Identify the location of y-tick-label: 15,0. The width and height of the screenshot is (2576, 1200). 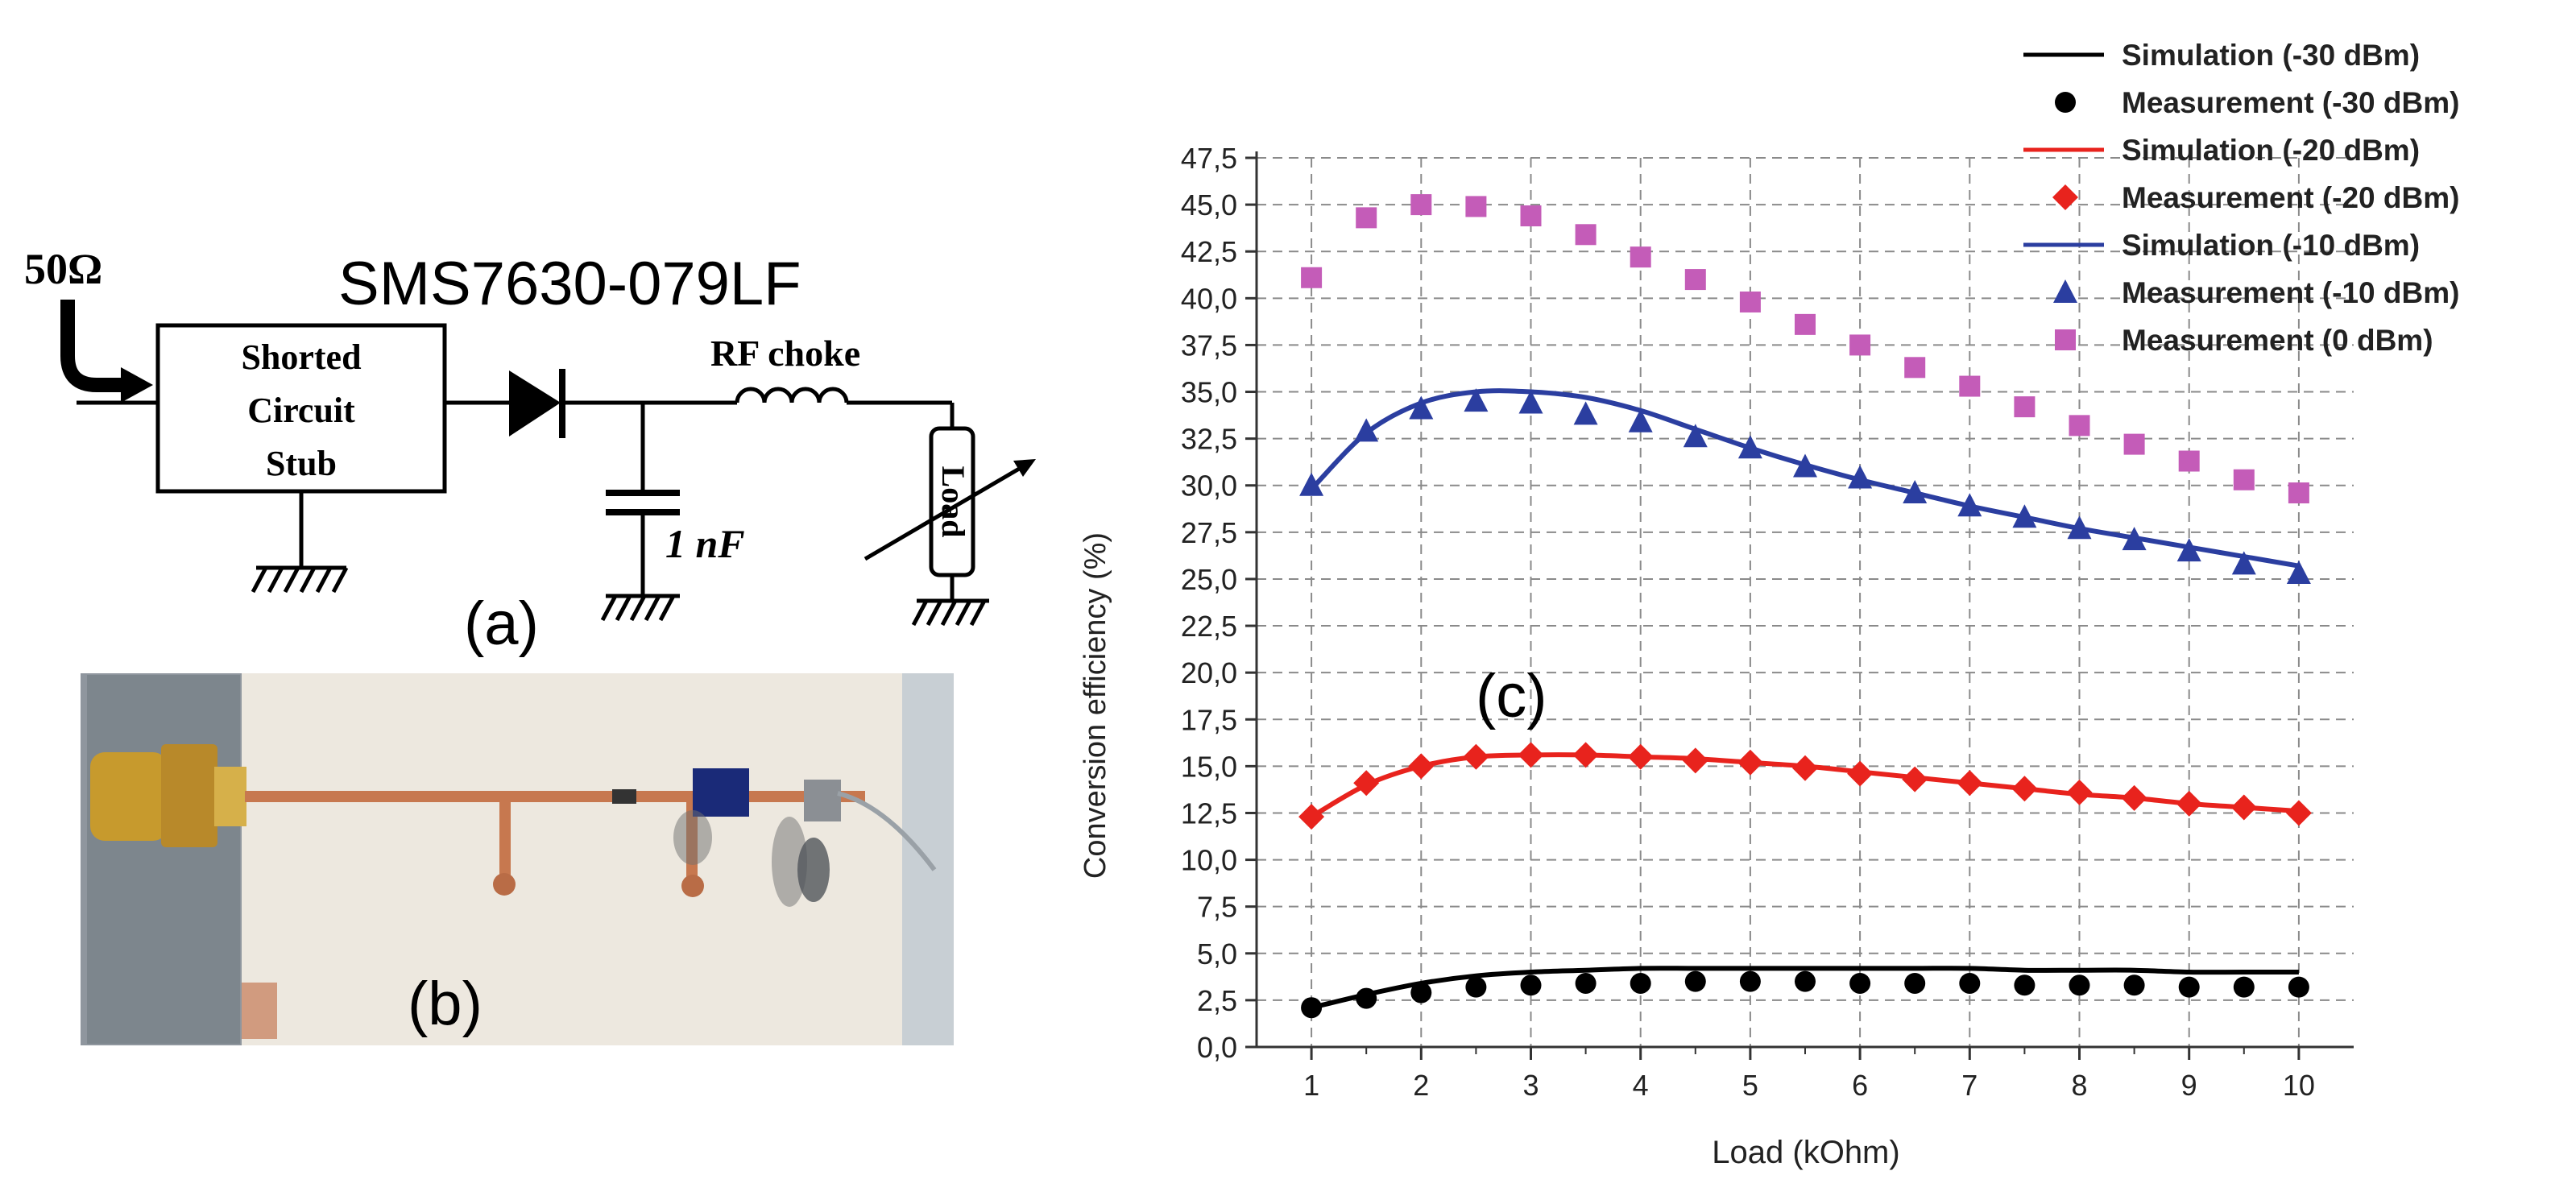
(1209, 766).